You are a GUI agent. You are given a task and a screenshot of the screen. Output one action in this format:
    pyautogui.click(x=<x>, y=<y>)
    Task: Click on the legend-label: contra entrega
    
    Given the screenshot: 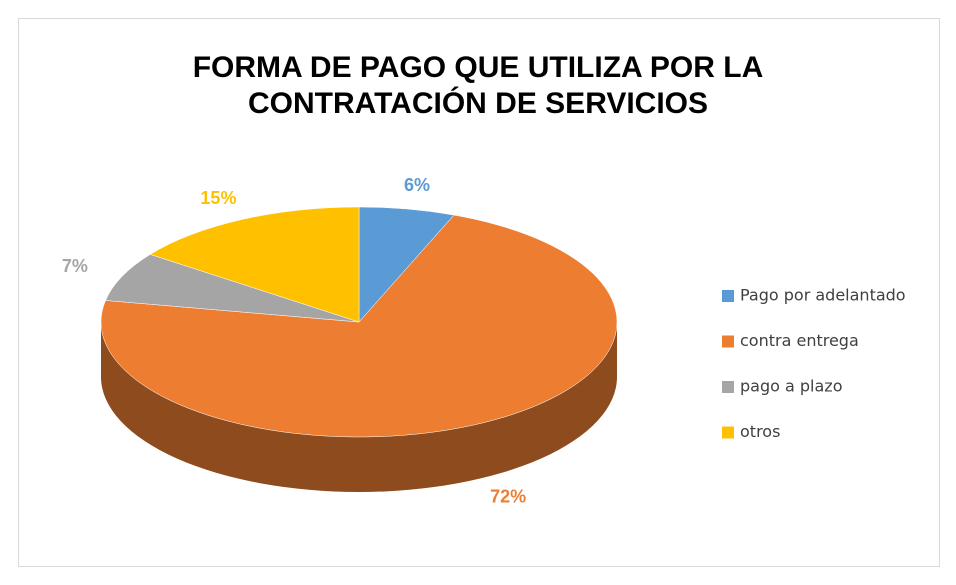 What is the action you would take?
    pyautogui.click(x=799, y=340)
    